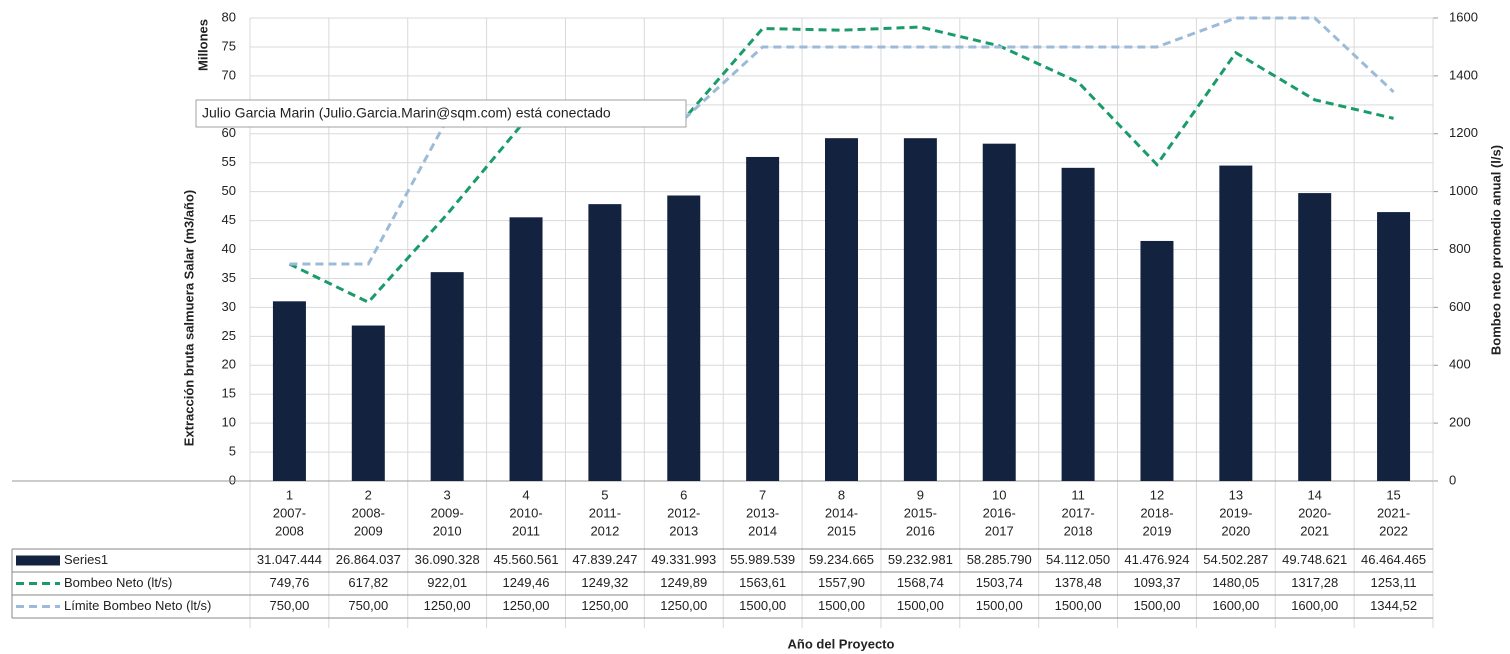 The image size is (1510, 654). What do you see at coordinates (1452, 479) in the screenshot?
I see `y2-tick-label: 0` at bounding box center [1452, 479].